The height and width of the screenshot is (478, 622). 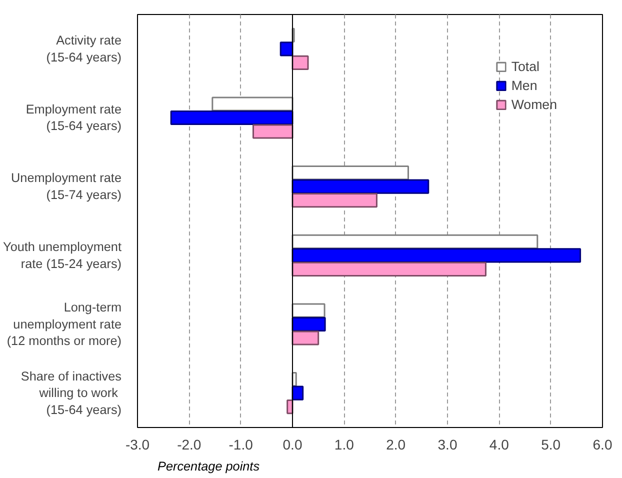 What do you see at coordinates (292, 444) in the screenshot?
I see `x-tick-label: 0.0` at bounding box center [292, 444].